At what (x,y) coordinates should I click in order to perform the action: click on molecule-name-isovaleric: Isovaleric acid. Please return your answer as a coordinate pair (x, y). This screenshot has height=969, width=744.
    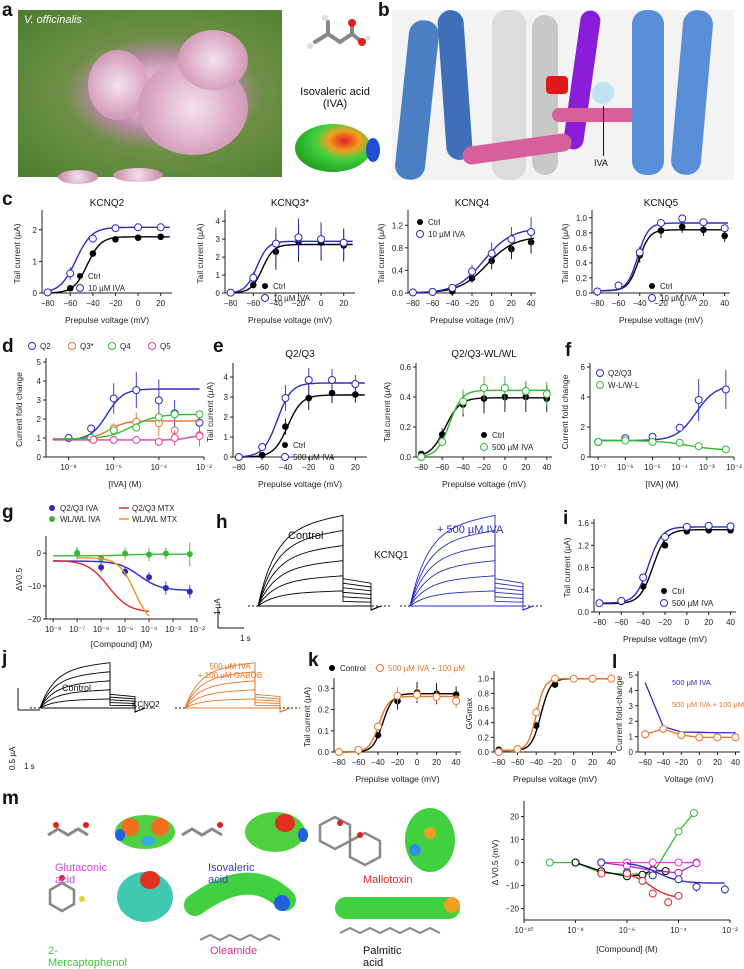
    Looking at the image, I should click on (231, 874).